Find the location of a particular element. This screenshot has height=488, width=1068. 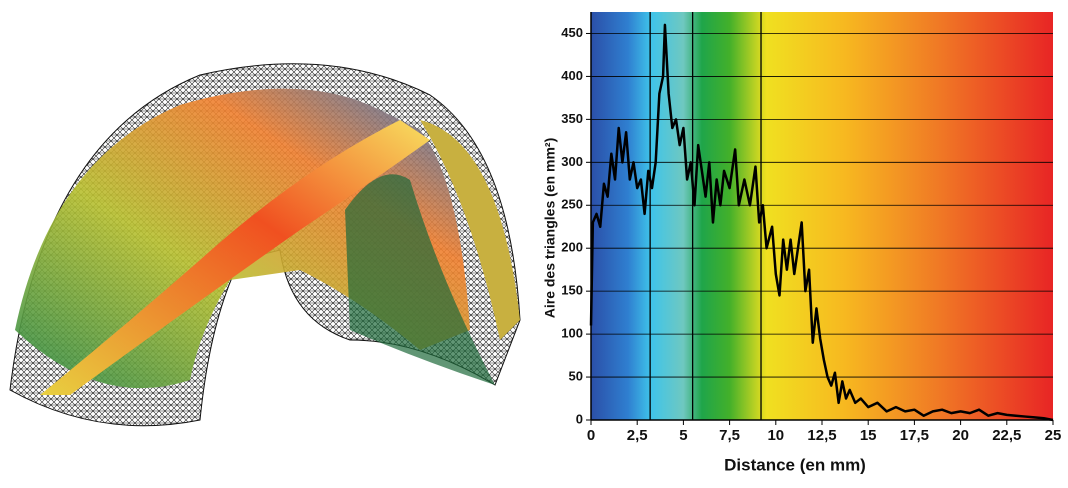

y-tick-label: 300 is located at coordinates (572, 161).